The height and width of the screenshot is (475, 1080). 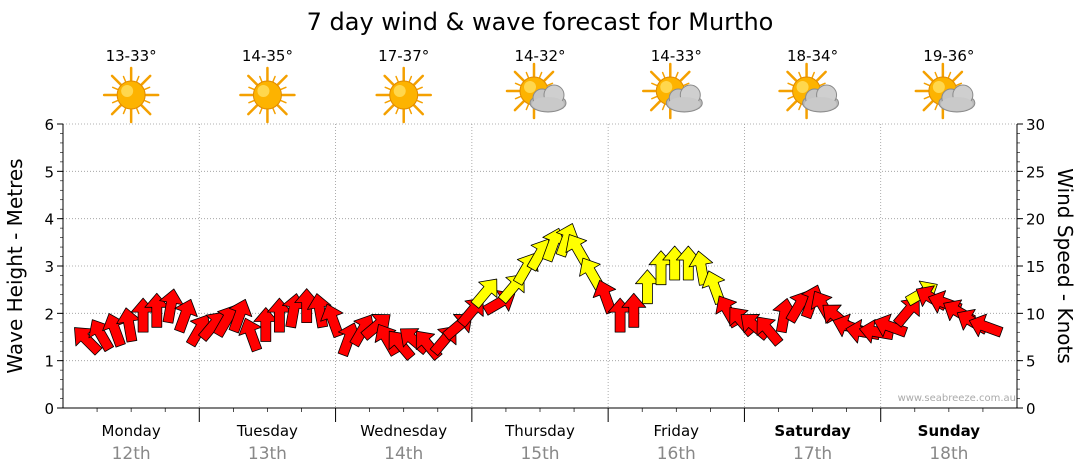 What do you see at coordinates (49, 220) in the screenshot?
I see `y-tick-label-left: 4` at bounding box center [49, 220].